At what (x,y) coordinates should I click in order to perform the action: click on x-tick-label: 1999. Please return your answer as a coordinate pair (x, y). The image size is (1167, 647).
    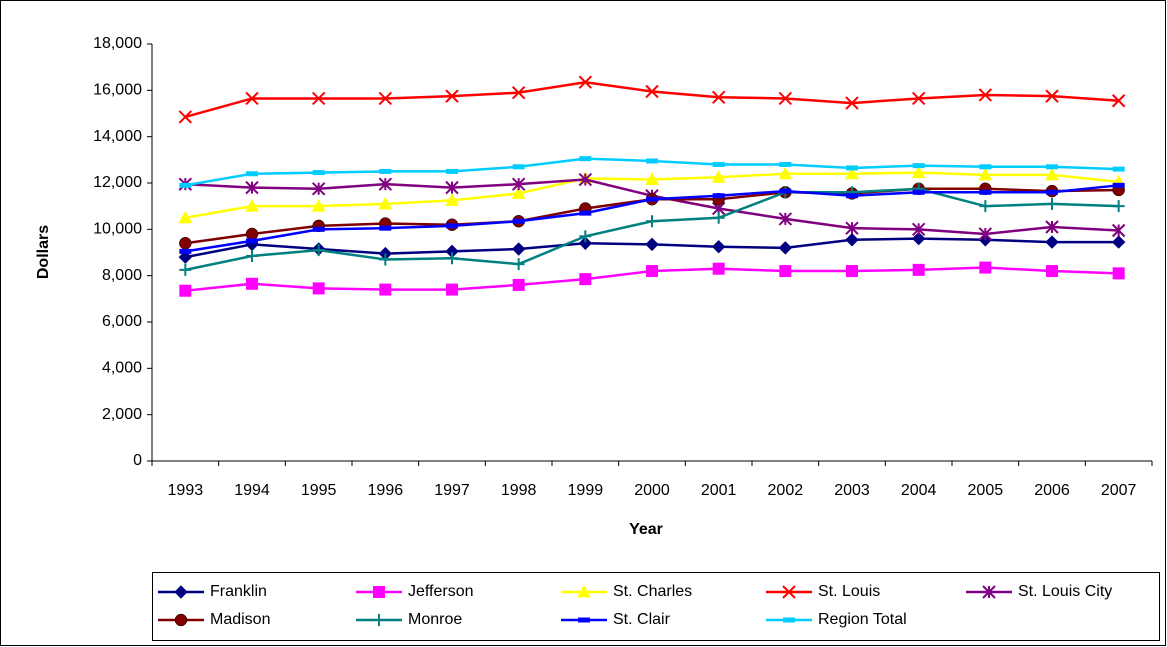
    Looking at the image, I should click on (586, 490).